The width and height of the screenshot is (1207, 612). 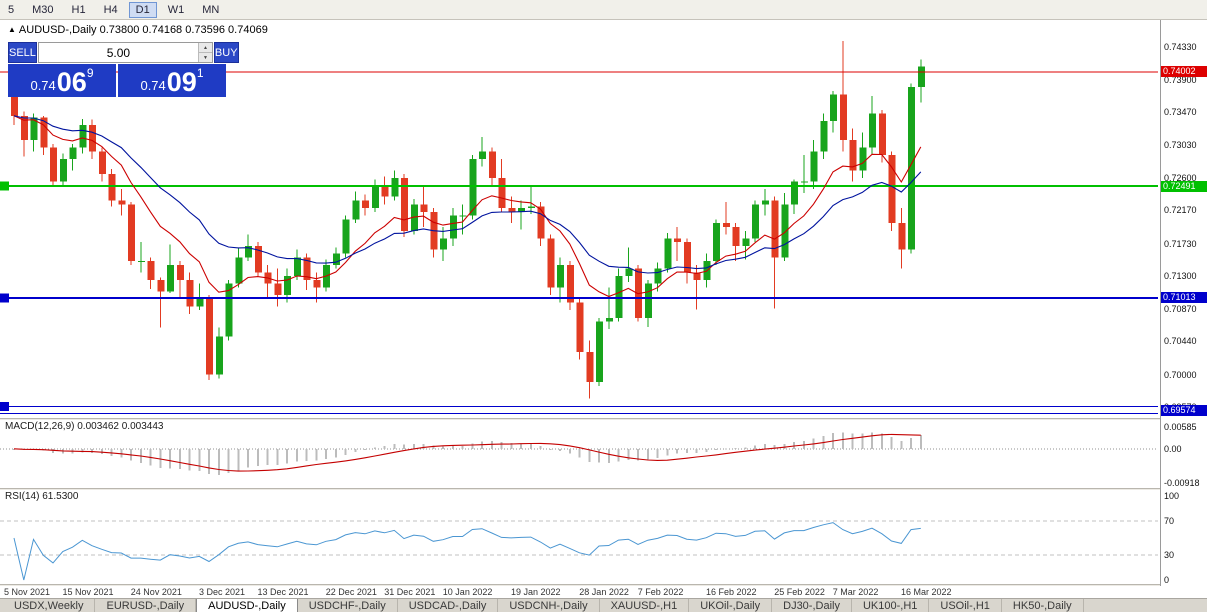 I want to click on date-label: 16 Mar 2022, so click(x=926, y=592).